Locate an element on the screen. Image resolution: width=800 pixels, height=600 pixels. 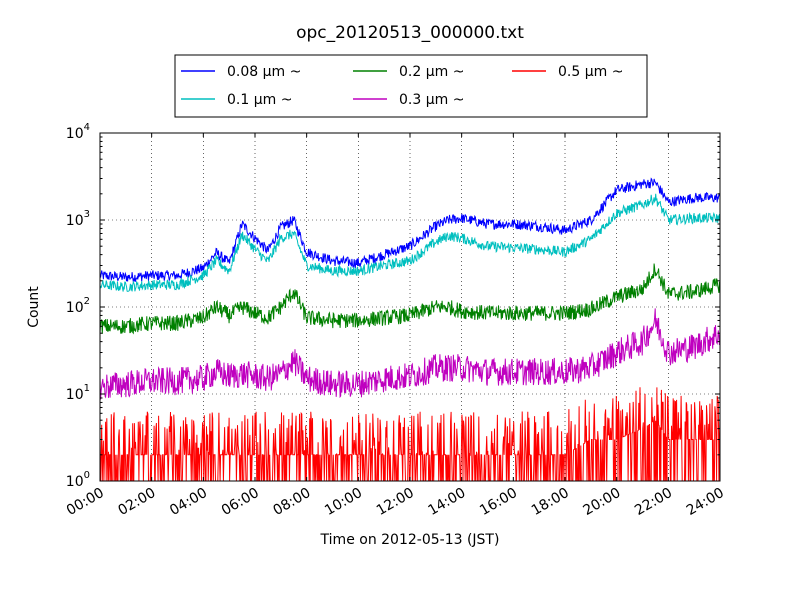
legend-entry: 0.1 μm ~ is located at coordinates (259, 100).